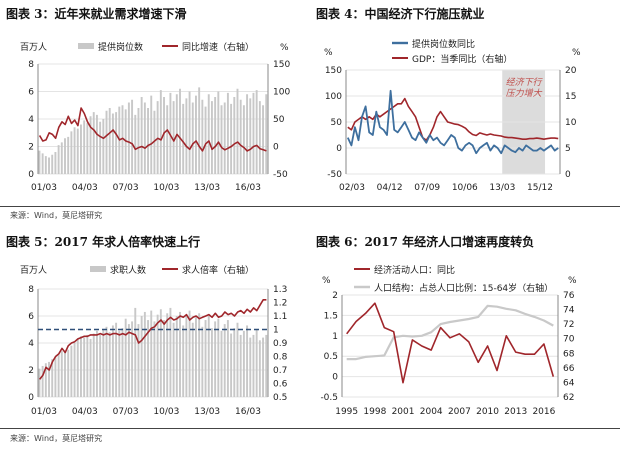  I want to click on y-tick-right: 74, so click(569, 311).